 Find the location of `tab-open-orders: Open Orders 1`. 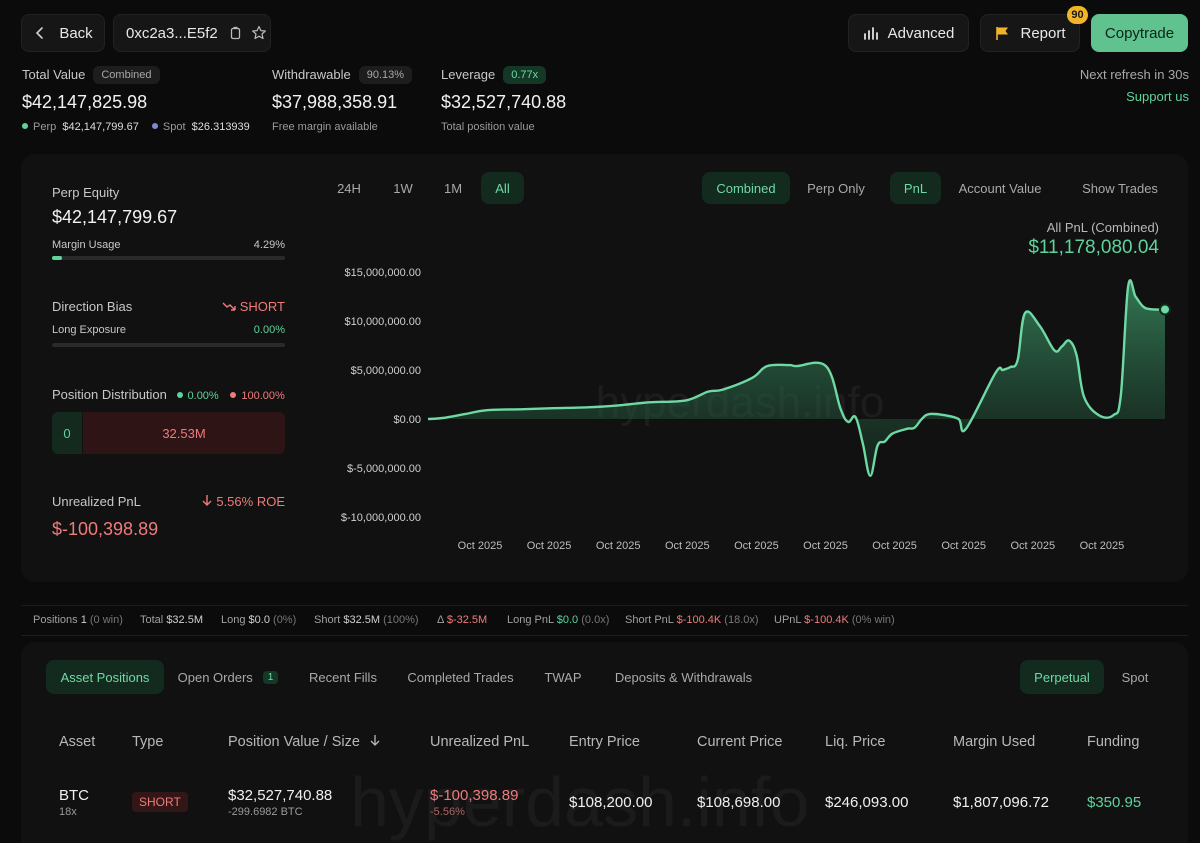

tab-open-orders: Open Orders 1 is located at coordinates (228, 677).